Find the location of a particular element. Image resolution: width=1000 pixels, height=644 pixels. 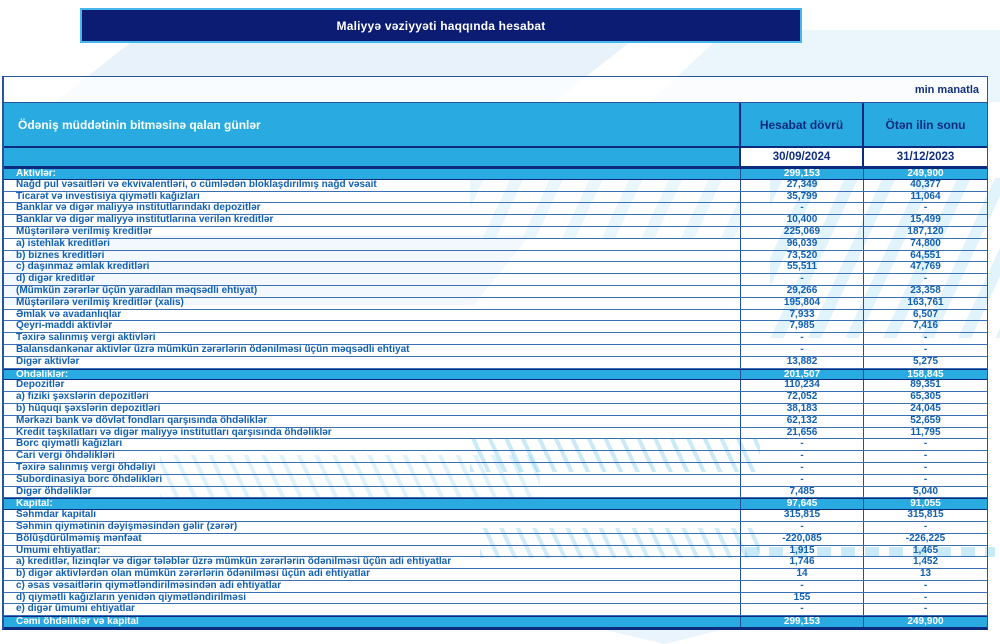

row-value-previous: 5,275 is located at coordinates (925, 361).